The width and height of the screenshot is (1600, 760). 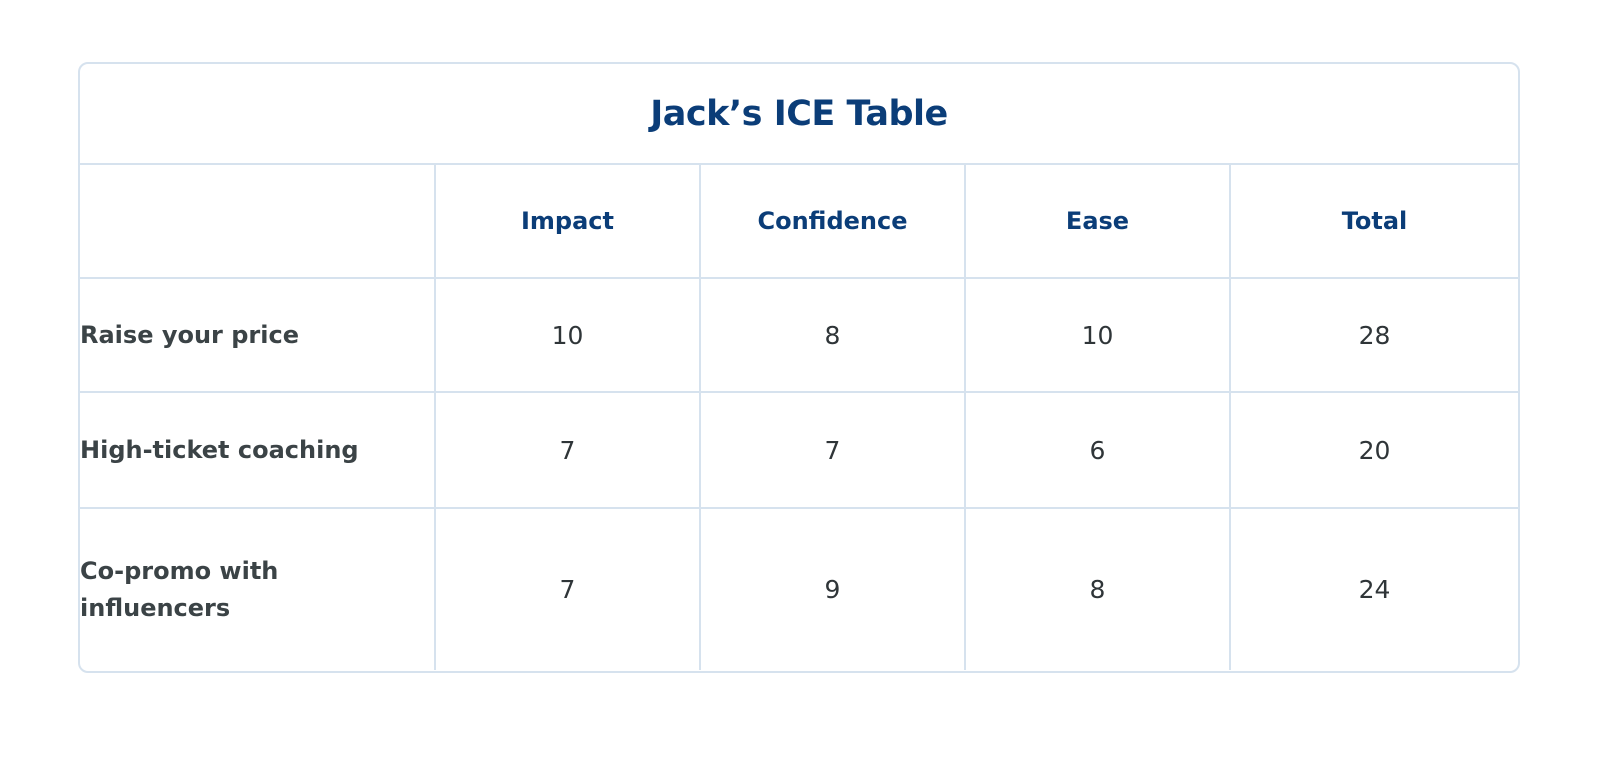 I want to click on row-label: Co-promo with influencers, so click(x=258, y=589).